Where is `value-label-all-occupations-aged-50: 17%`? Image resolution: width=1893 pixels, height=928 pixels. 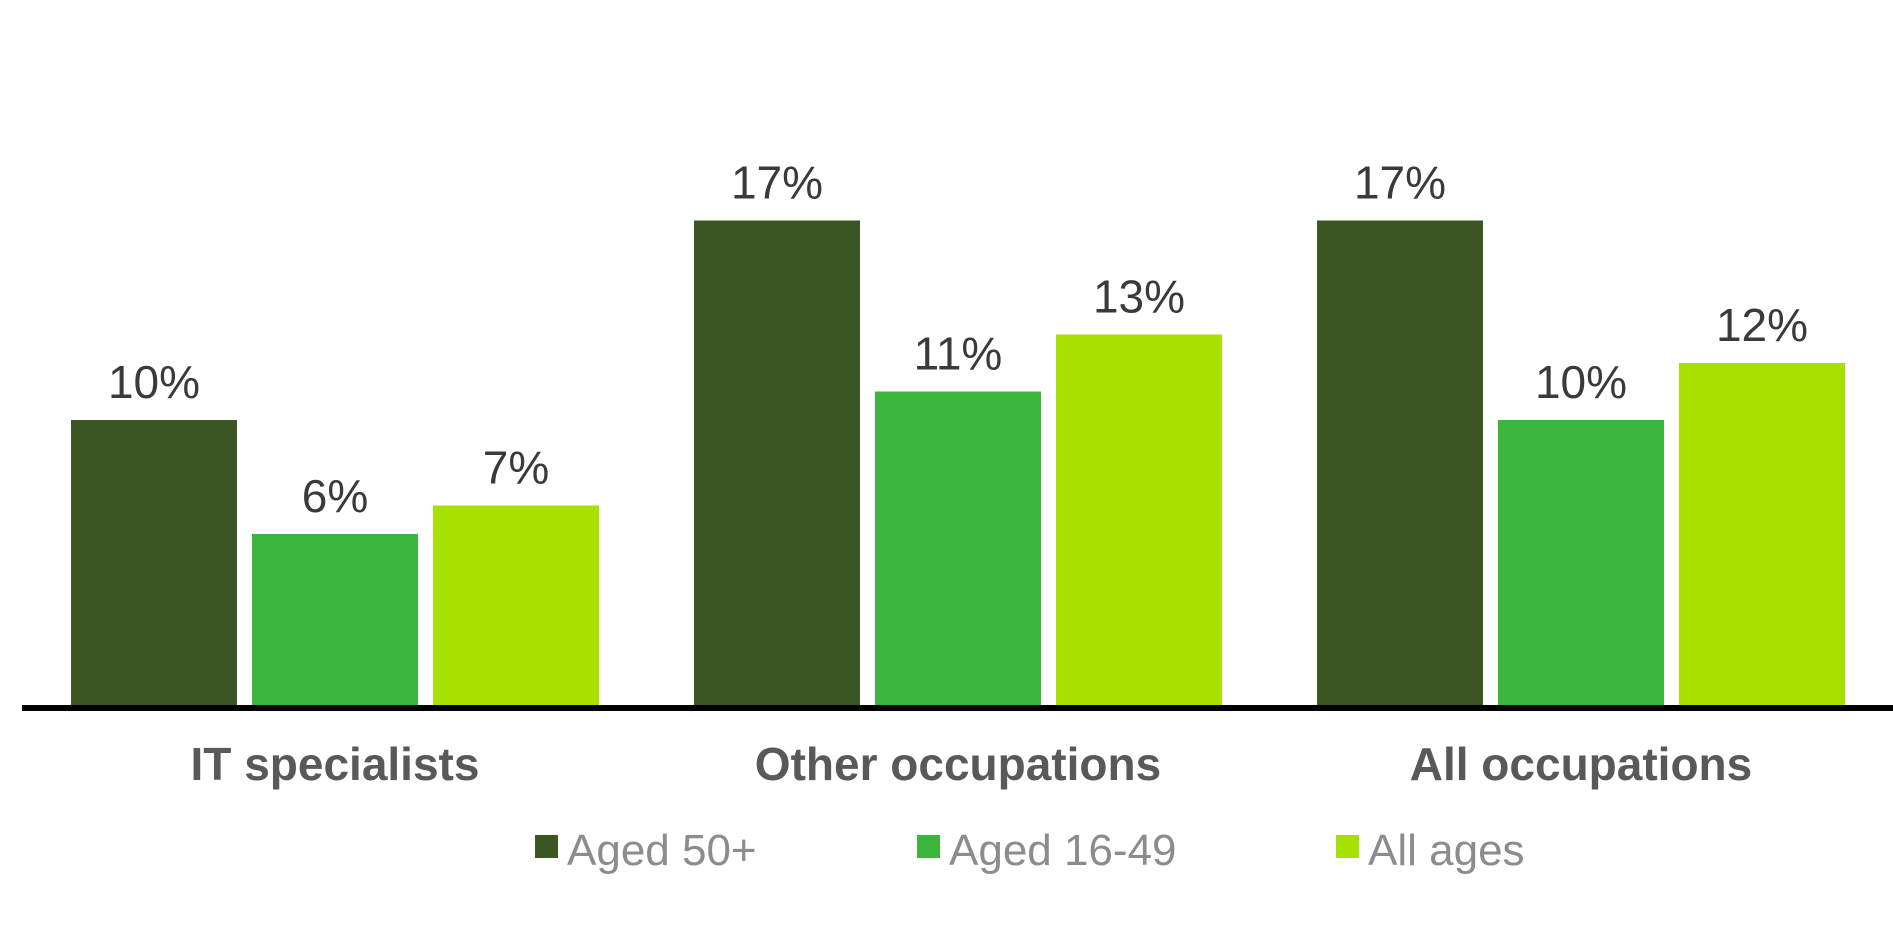
value-label-all-occupations-aged-50: 17% is located at coordinates (1400, 183).